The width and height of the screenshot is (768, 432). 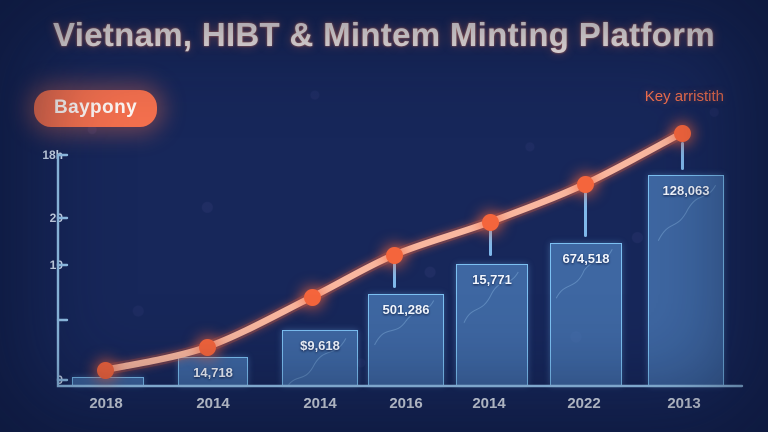 What do you see at coordinates (492, 325) in the screenshot?
I see `bar-4: 15,771` at bounding box center [492, 325].